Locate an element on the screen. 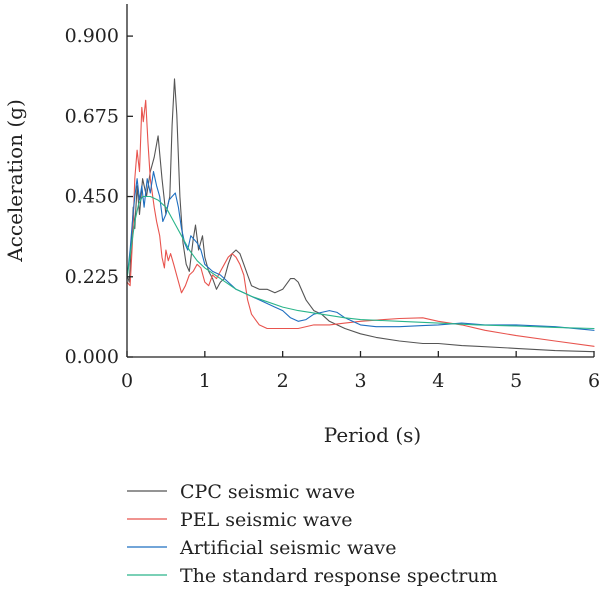 The image size is (600, 593). y-axis-title: Acceleration (g) is located at coordinates (15, 181).